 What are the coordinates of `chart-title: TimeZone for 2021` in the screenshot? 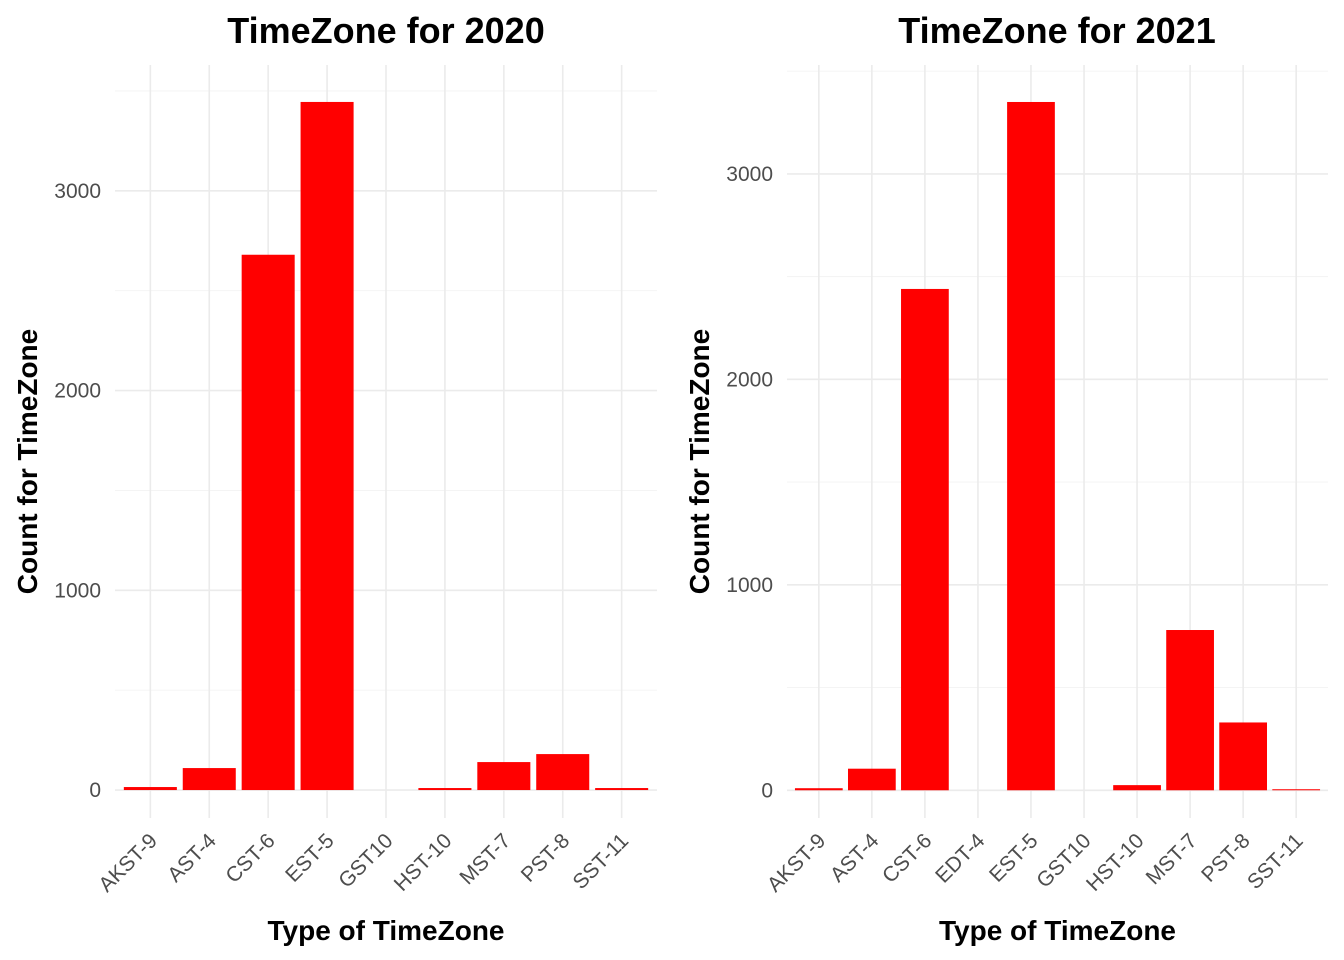 It's located at (1056, 30).